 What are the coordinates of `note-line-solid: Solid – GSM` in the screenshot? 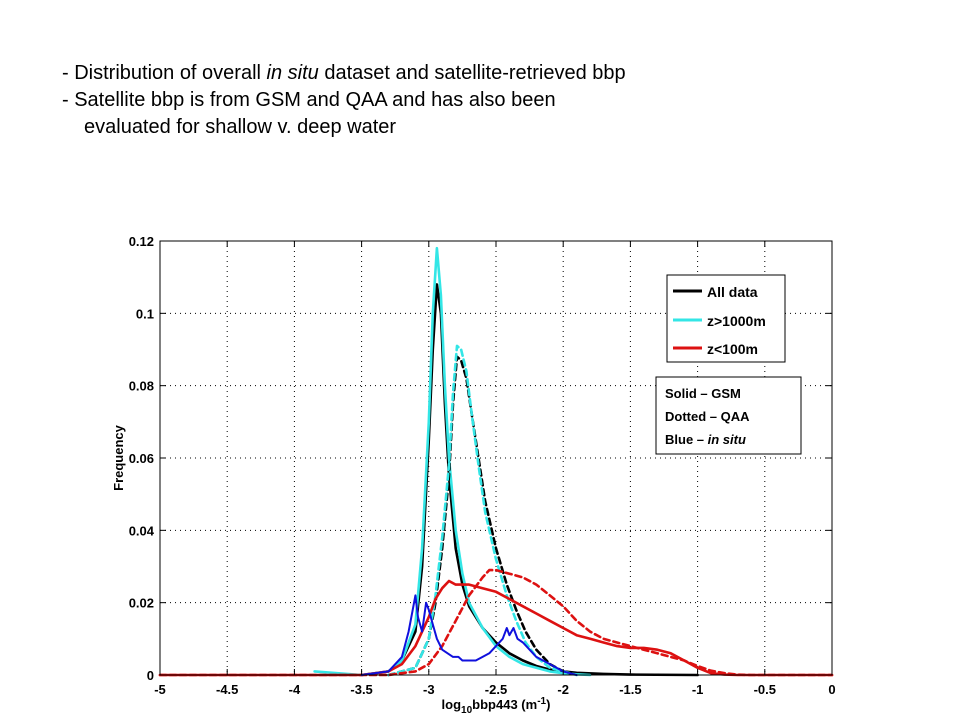 It's located at (703, 393).